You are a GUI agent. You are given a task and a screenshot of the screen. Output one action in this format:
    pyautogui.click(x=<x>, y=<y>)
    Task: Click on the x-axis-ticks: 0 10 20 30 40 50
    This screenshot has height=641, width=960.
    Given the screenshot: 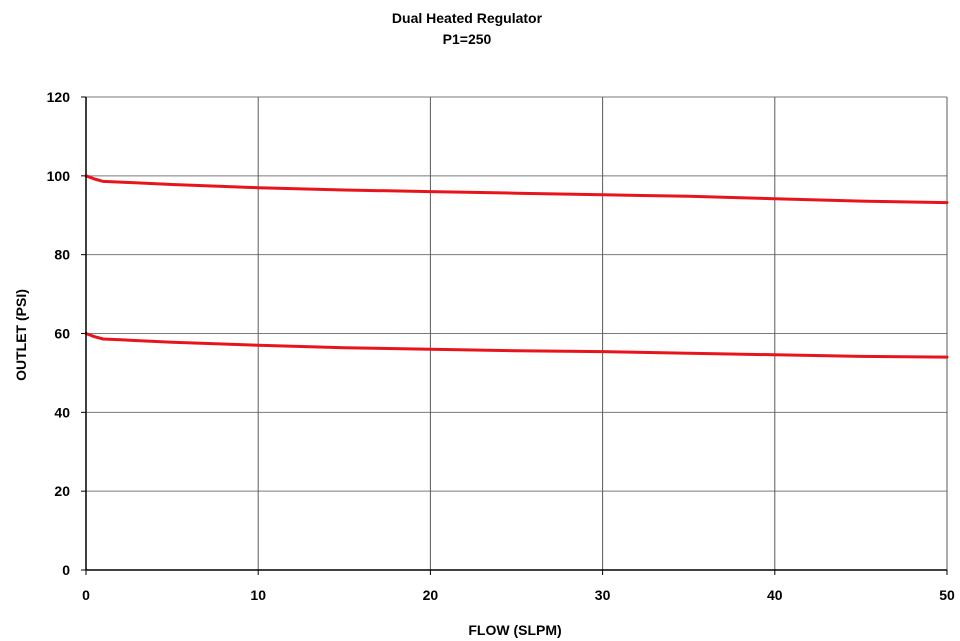 What is the action you would take?
    pyautogui.click(x=518, y=586)
    